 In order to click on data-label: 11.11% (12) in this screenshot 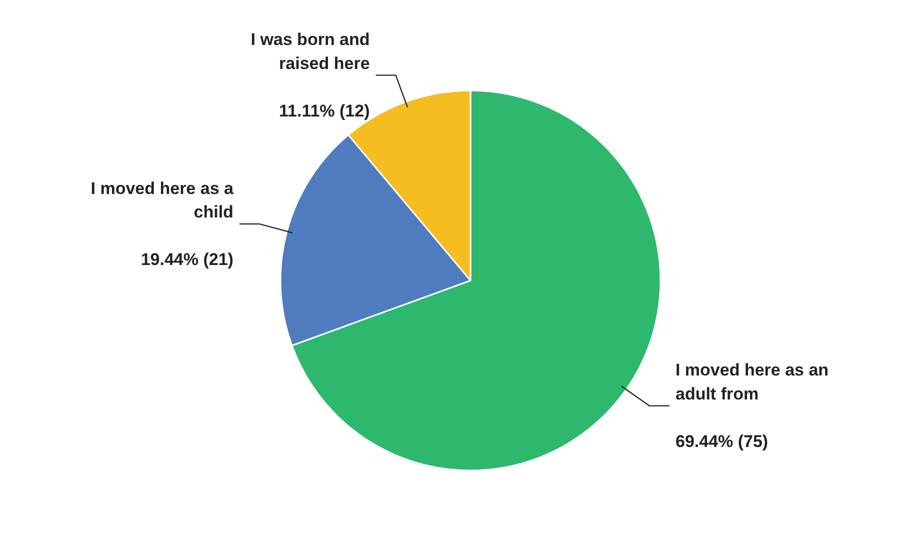, I will do `click(324, 110)`.